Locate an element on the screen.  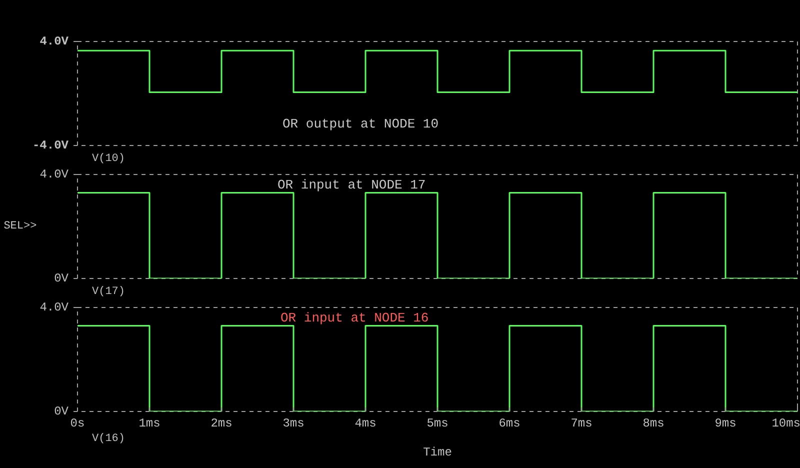
x-tick-label: 1ms is located at coordinates (149, 423).